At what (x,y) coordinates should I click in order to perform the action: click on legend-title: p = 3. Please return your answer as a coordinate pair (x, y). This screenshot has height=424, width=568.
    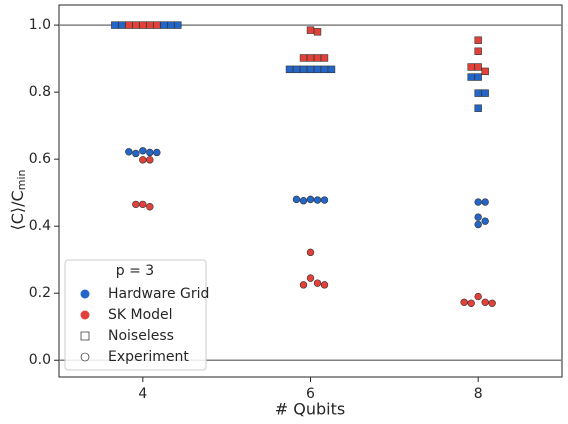
    Looking at the image, I should click on (135, 271).